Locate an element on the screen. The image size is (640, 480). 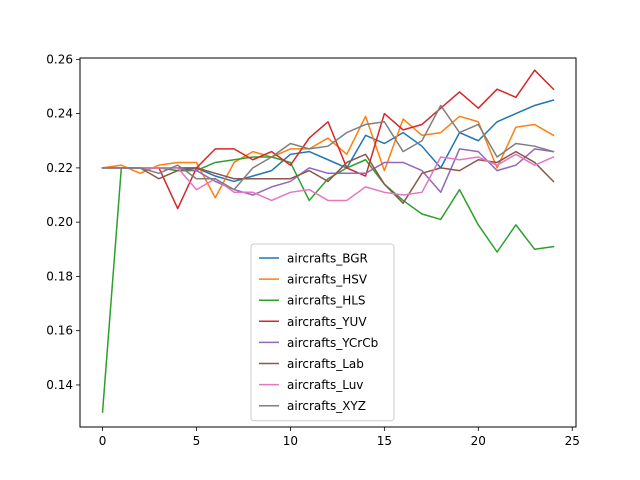
x-tick-label: 10 is located at coordinates (290, 441).